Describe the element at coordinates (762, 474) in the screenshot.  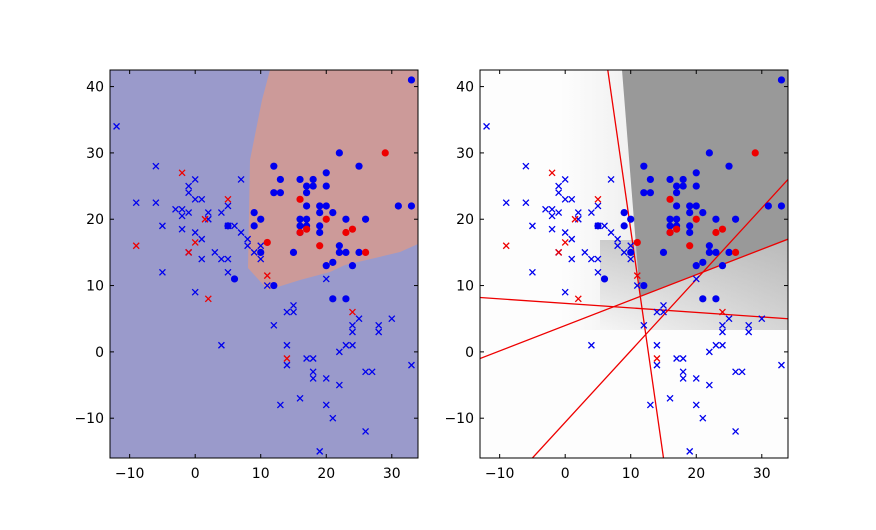
I see `x-tick-label: 30` at that location.